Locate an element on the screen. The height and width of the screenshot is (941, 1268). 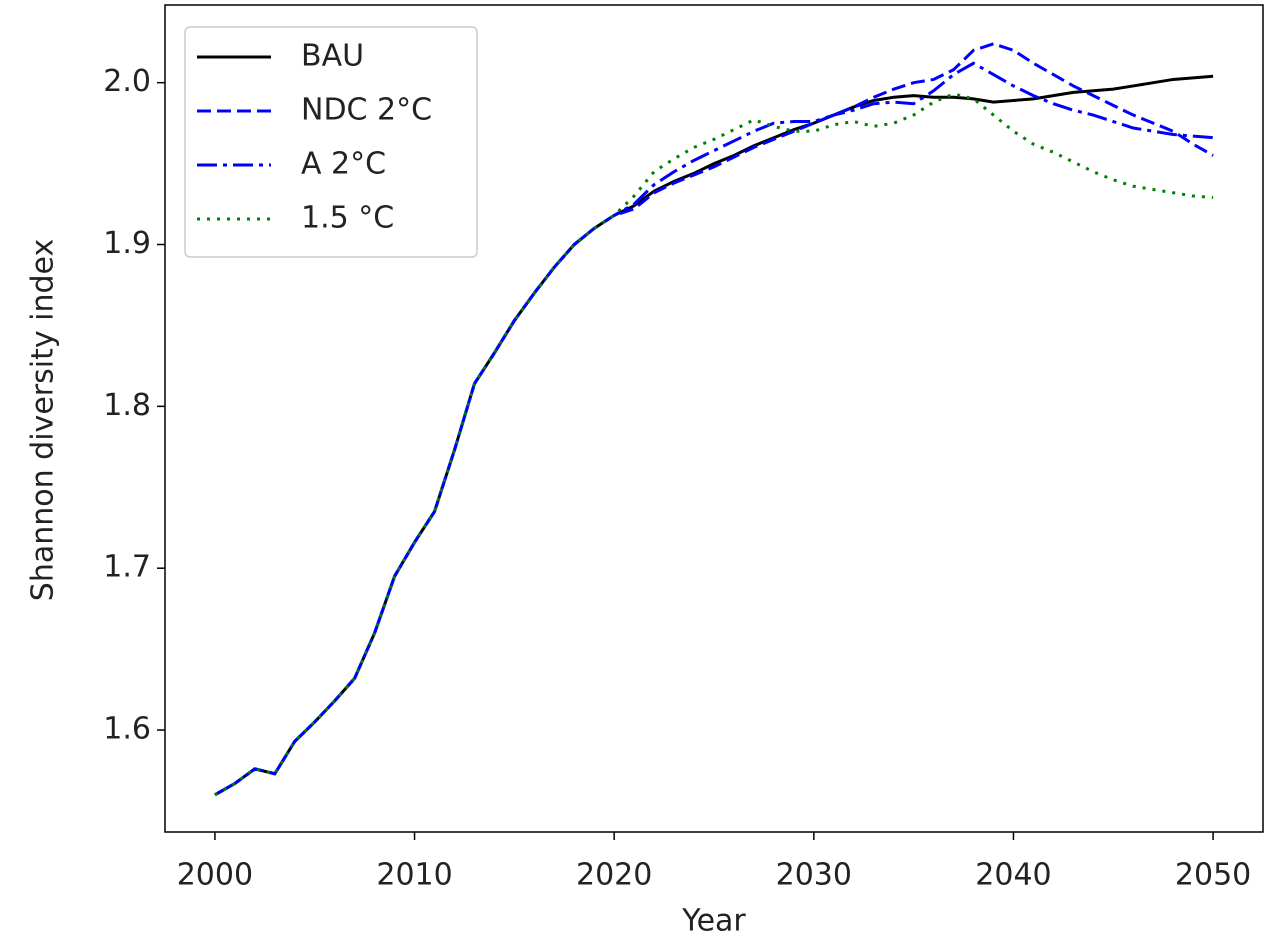
legend-label: 1.5 °C is located at coordinates (347, 218).